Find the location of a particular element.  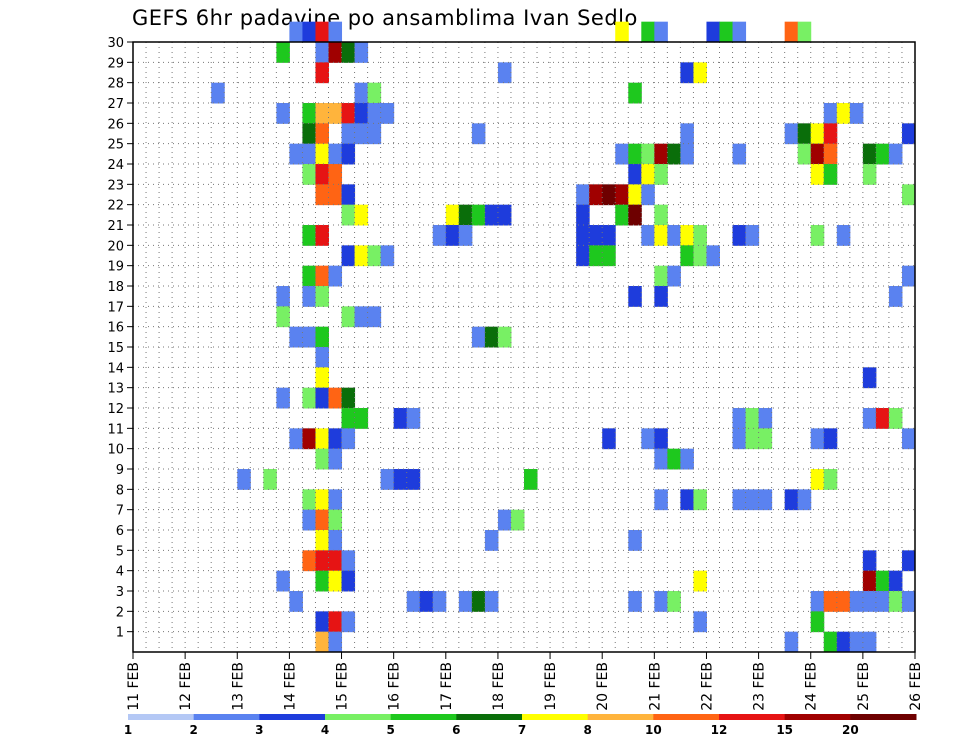

y-tick-label: 26 is located at coordinates (115, 124).